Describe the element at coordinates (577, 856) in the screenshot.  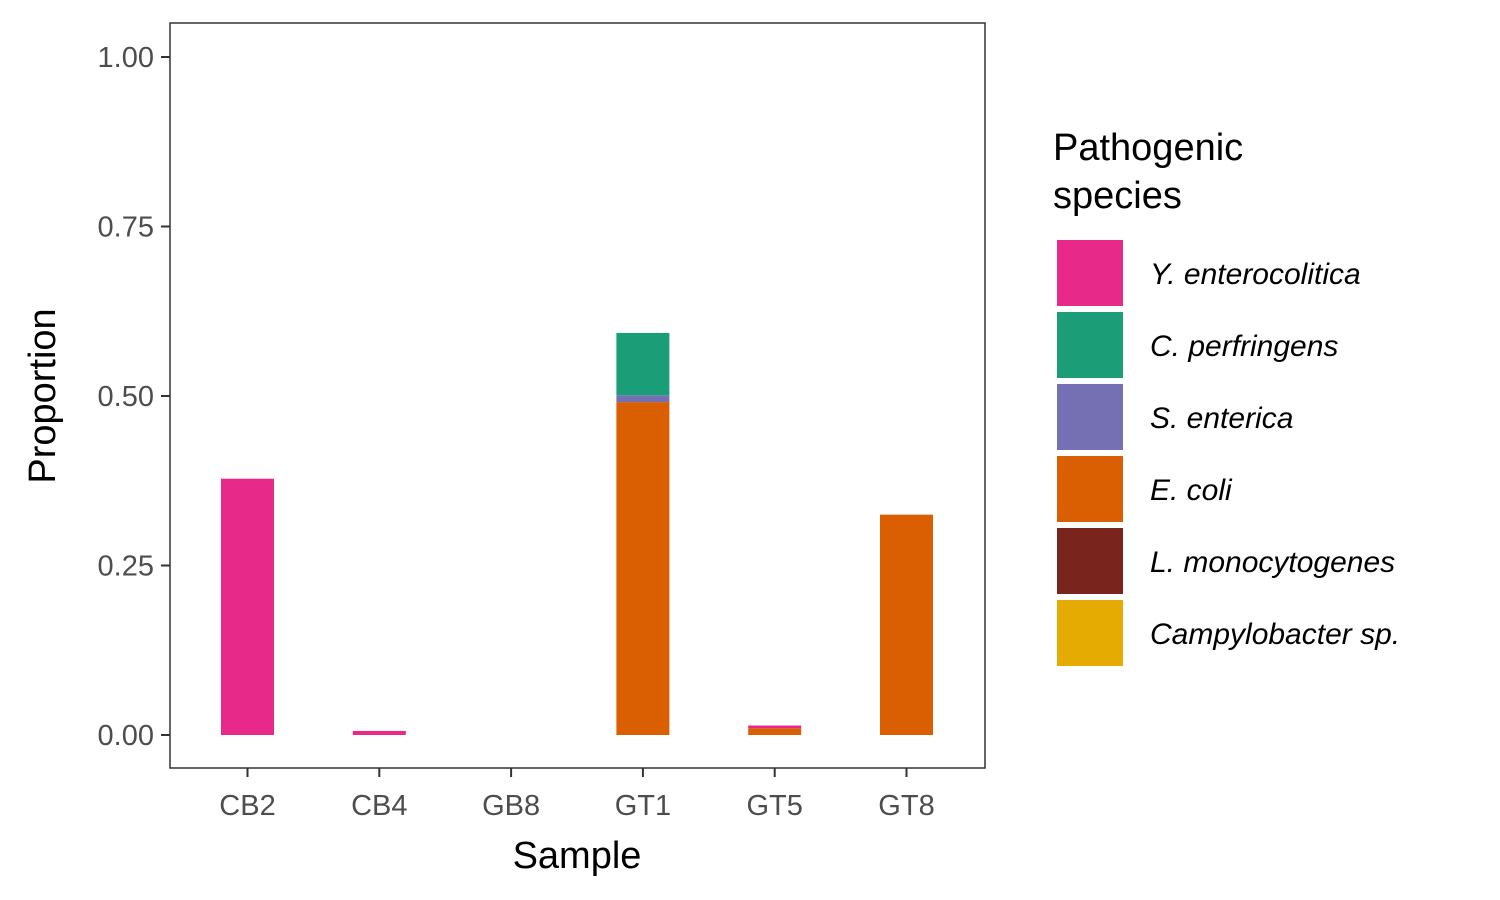
I see `x-axis-title: Sample` at that location.